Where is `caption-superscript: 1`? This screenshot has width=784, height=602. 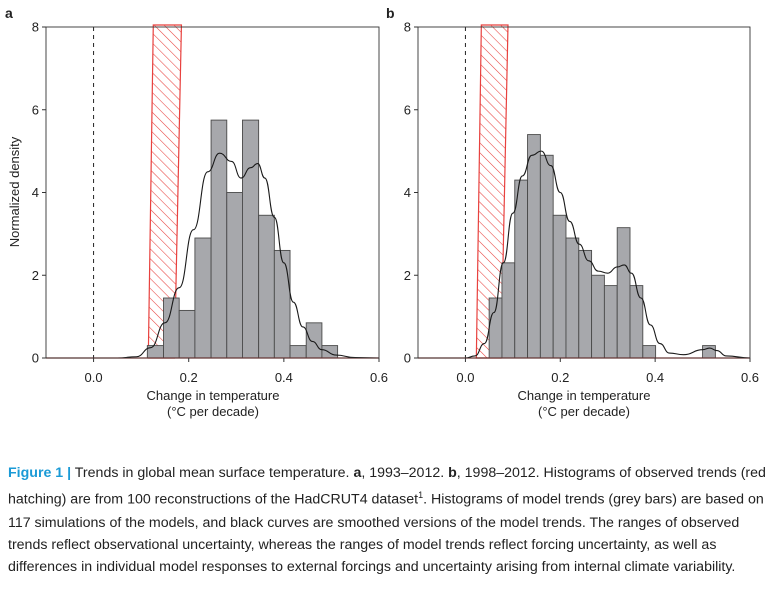 caption-superscript: 1 is located at coordinates (421, 495).